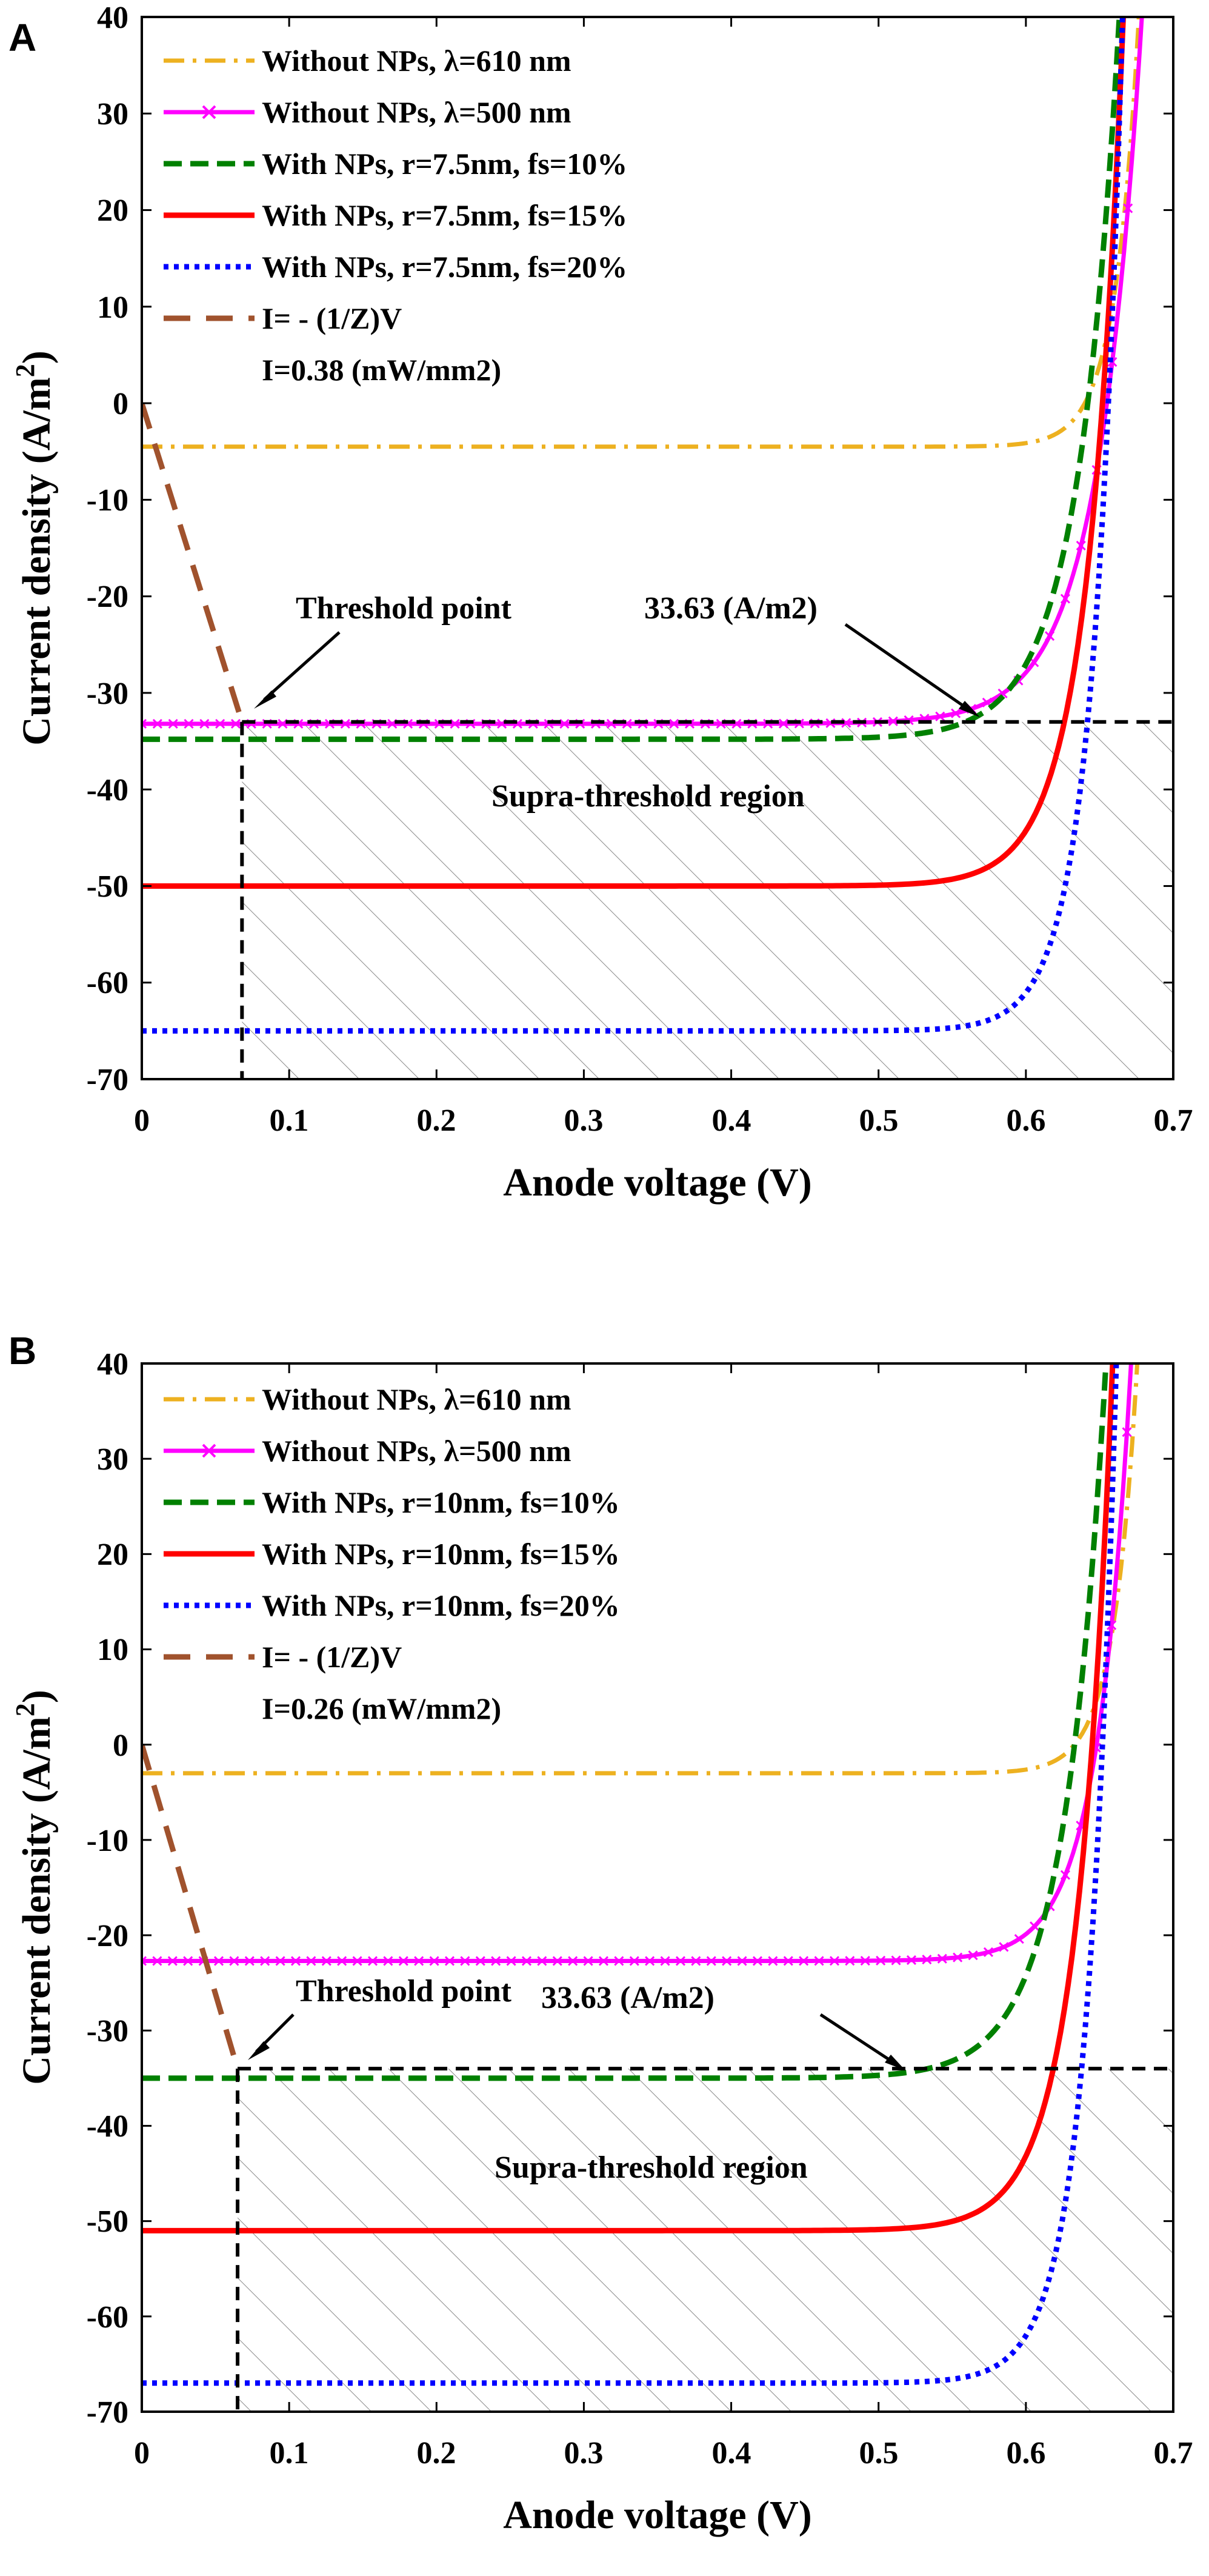 Image resolution: width=1209 pixels, height=2576 pixels. Describe the element at coordinates (107, 1841) in the screenshot. I see `y-tick-label: -10` at that location.